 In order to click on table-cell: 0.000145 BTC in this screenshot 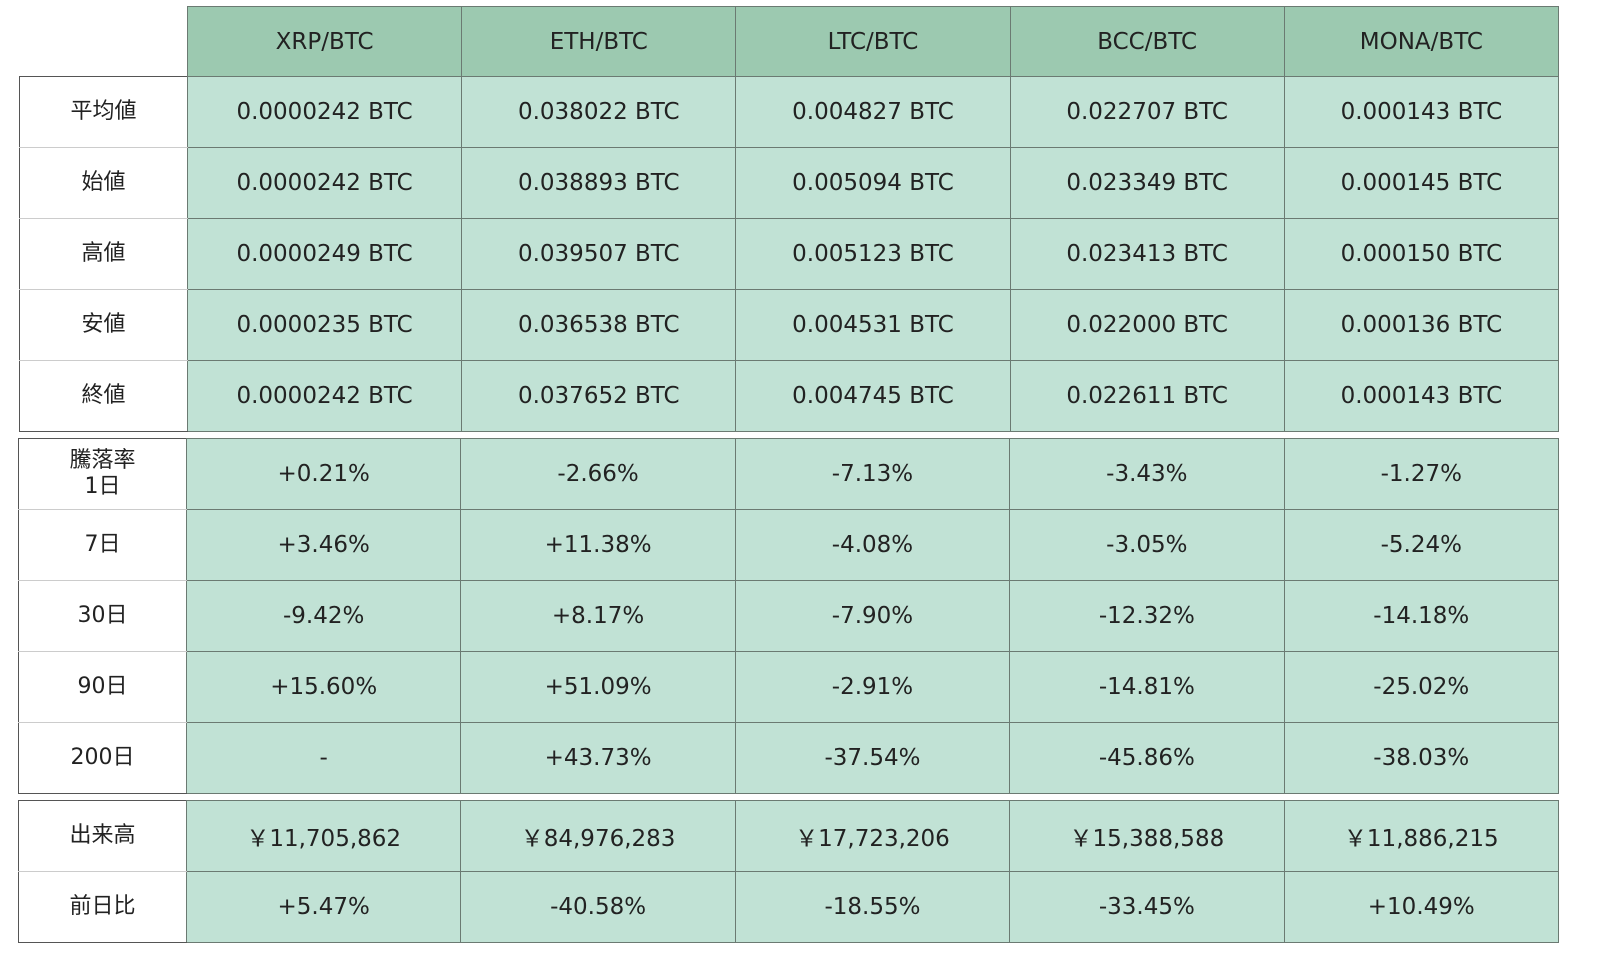, I will do `click(1421, 183)`.